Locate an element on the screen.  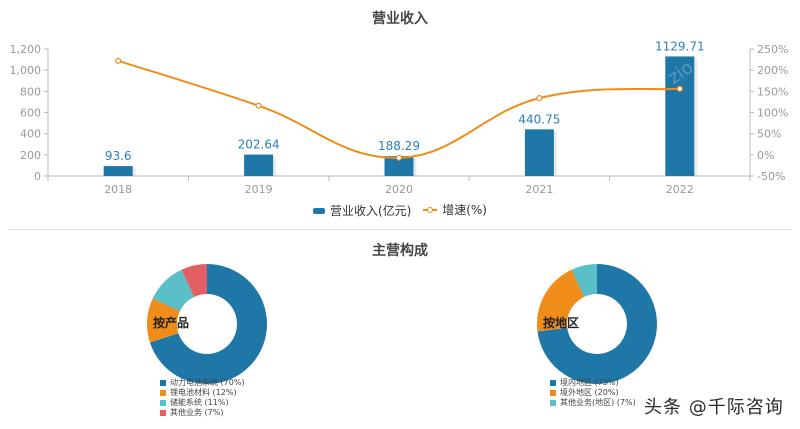
legend-label: 动力电池系统 (70%) is located at coordinates (207, 382).